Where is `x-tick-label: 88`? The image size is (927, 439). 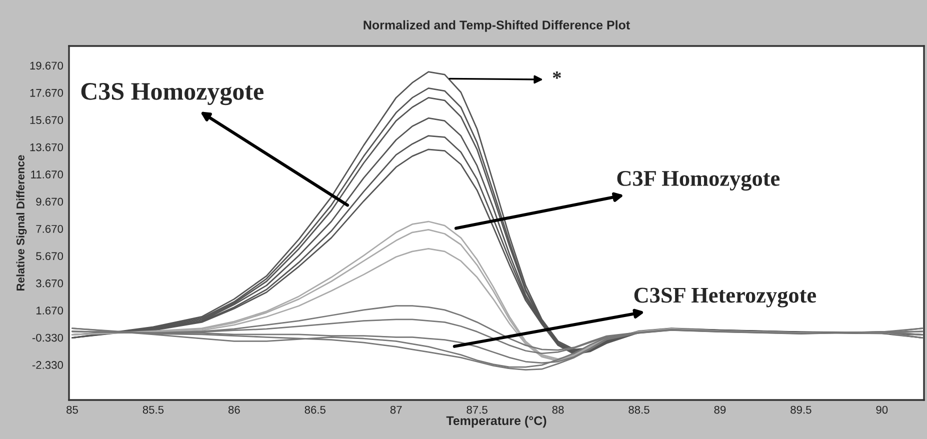
x-tick-label: 88 is located at coordinates (558, 410).